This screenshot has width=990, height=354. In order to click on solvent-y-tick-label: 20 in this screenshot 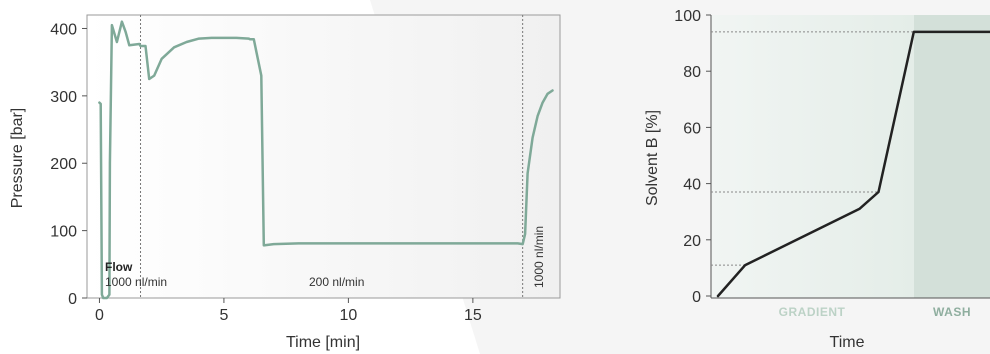, I will do `click(692, 241)`.